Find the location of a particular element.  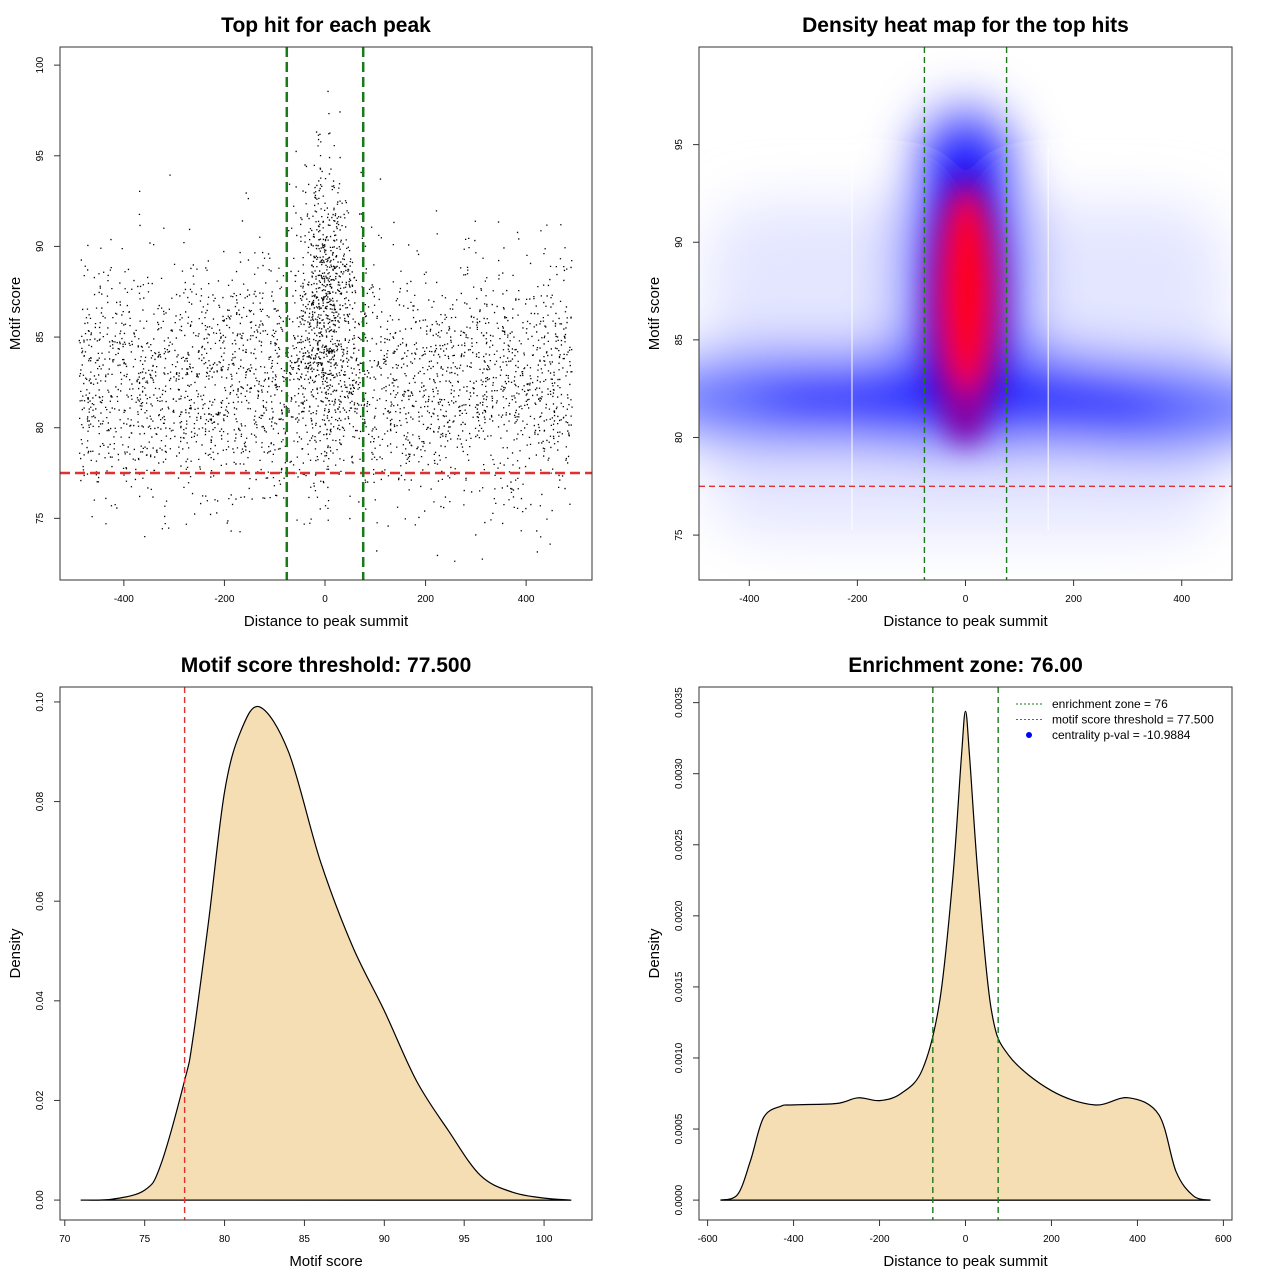

y-tick-label: 0.0015 is located at coordinates (679, 986).